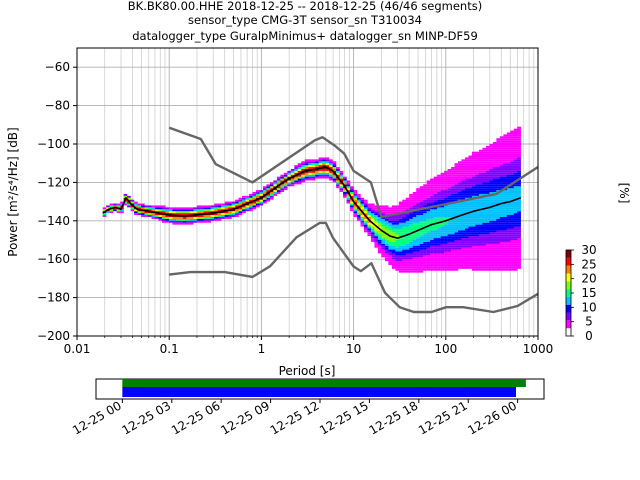  I want to click on x-axis-ticks: 0.01 0.1 1 10 100 1000, so click(308, 346).